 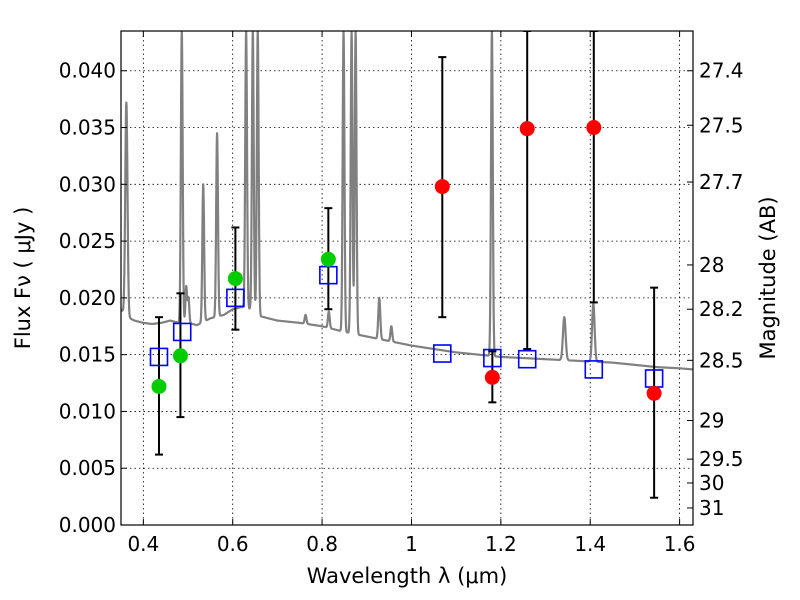 I want to click on right-tick-label: 27.4, so click(x=721, y=71).